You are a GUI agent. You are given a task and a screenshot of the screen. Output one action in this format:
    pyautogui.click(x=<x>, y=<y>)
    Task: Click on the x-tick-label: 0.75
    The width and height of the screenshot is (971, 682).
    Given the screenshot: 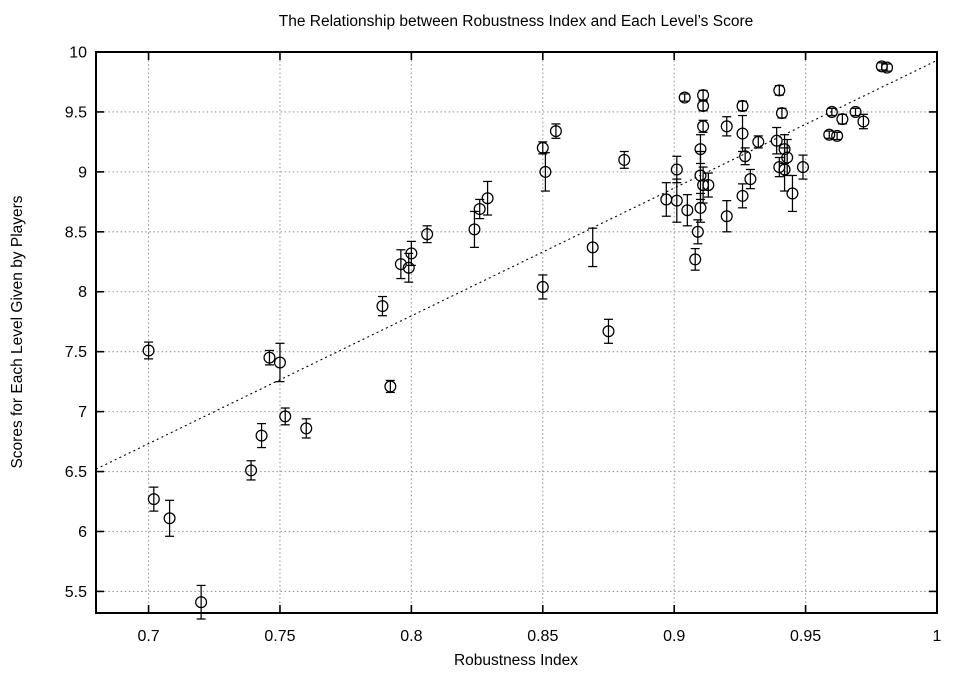 What is the action you would take?
    pyautogui.click(x=279, y=636)
    